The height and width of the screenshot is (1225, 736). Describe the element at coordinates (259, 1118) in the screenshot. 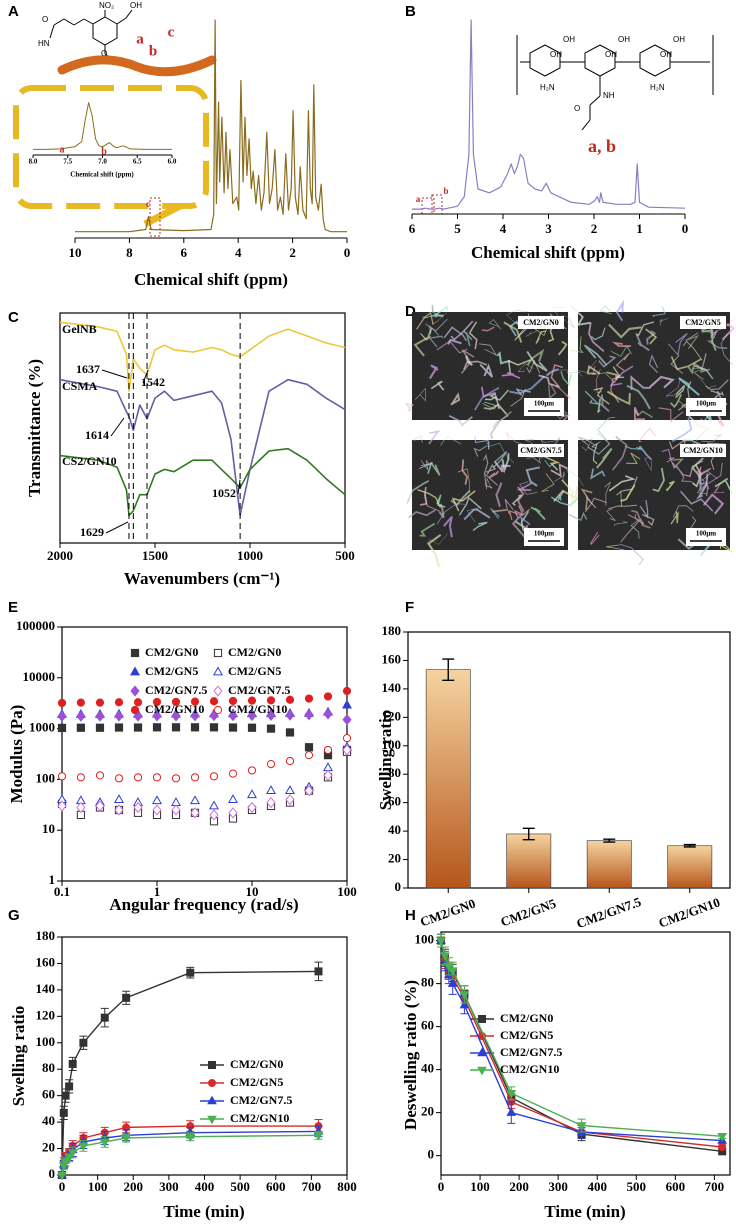

I see `legend-label: CM2/GN10` at that location.